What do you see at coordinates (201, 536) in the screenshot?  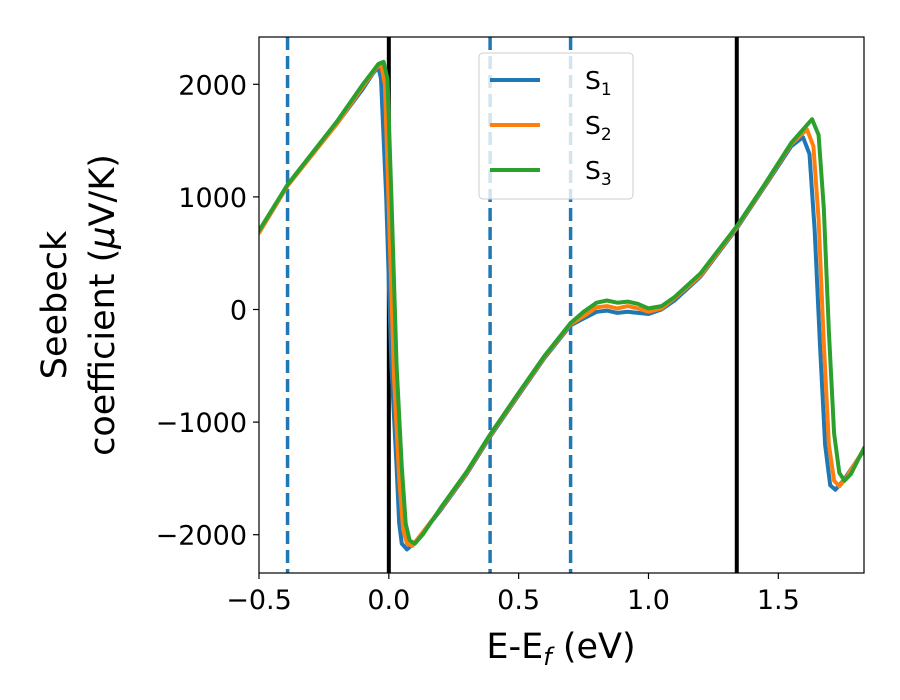 I see `y-tick-label: −2000` at bounding box center [201, 536].